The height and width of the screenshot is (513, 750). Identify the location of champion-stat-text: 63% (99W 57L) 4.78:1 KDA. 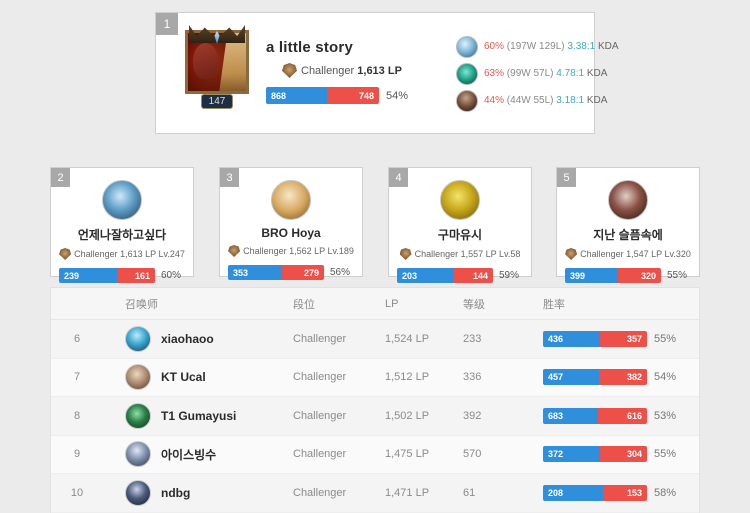
(546, 73).